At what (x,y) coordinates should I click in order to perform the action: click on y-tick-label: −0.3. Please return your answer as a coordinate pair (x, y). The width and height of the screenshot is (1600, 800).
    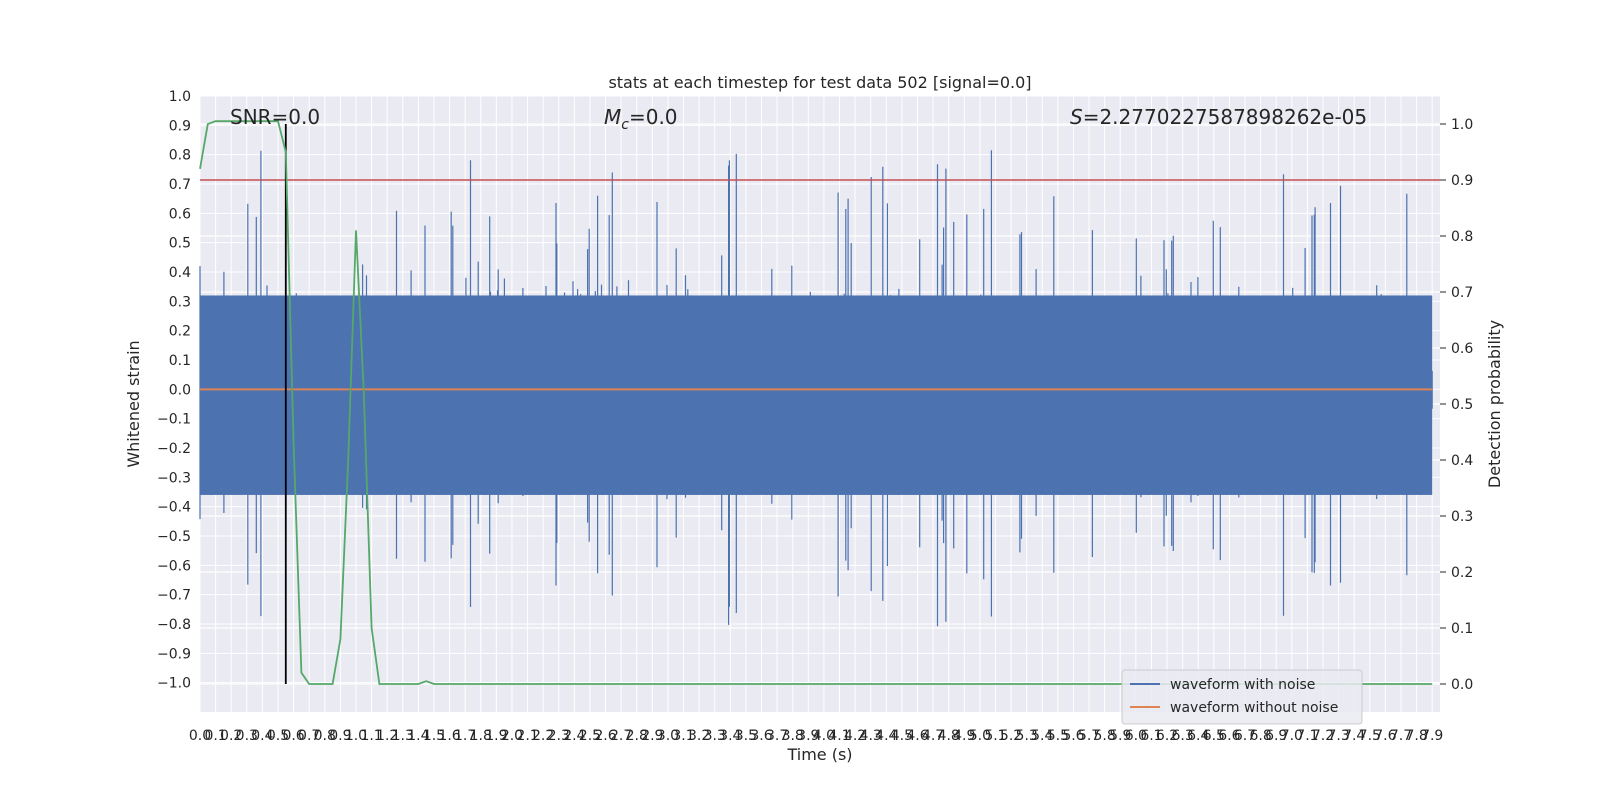
    Looking at the image, I should click on (174, 478).